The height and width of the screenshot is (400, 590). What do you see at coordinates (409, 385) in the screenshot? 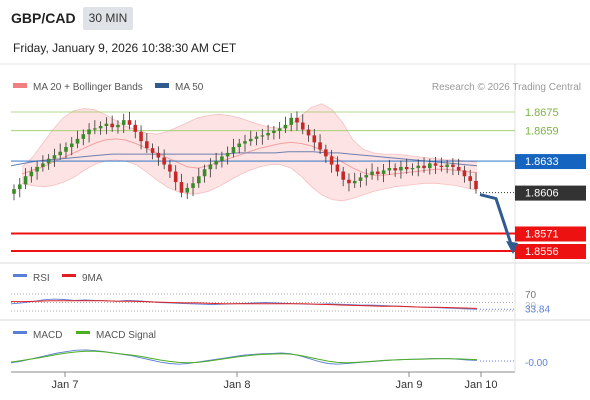
I see `x-tick-label-2: Jan 9` at bounding box center [409, 385].